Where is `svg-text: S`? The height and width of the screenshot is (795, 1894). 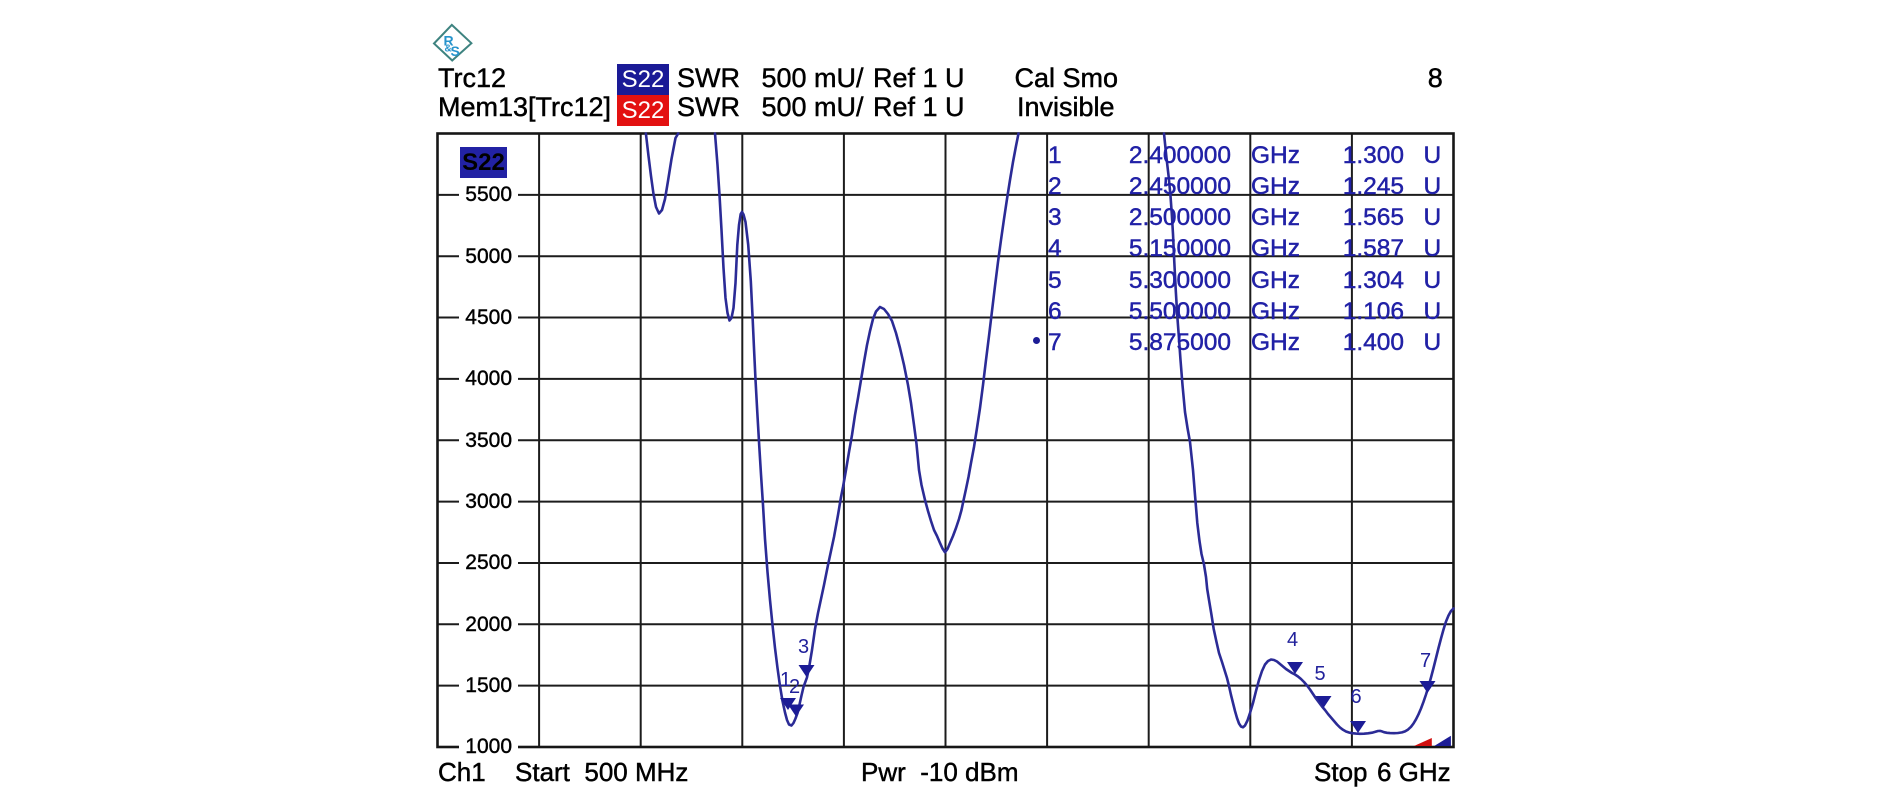 svg-text: S is located at coordinates (455, 51).